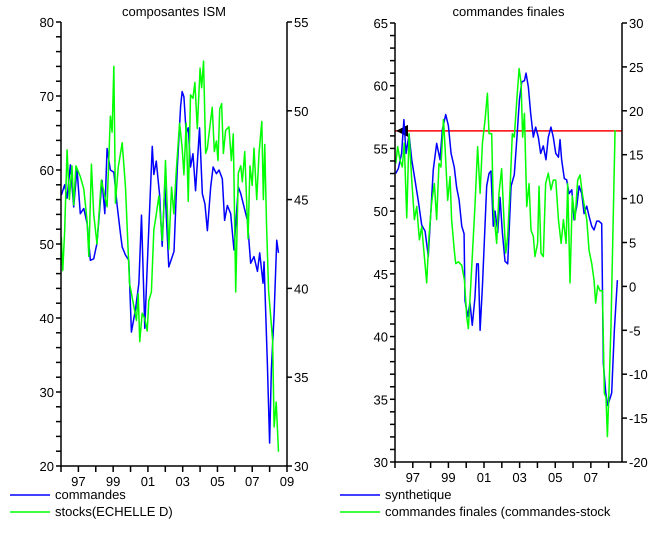  I want to click on y-tick-label: 55, so click(381, 148).